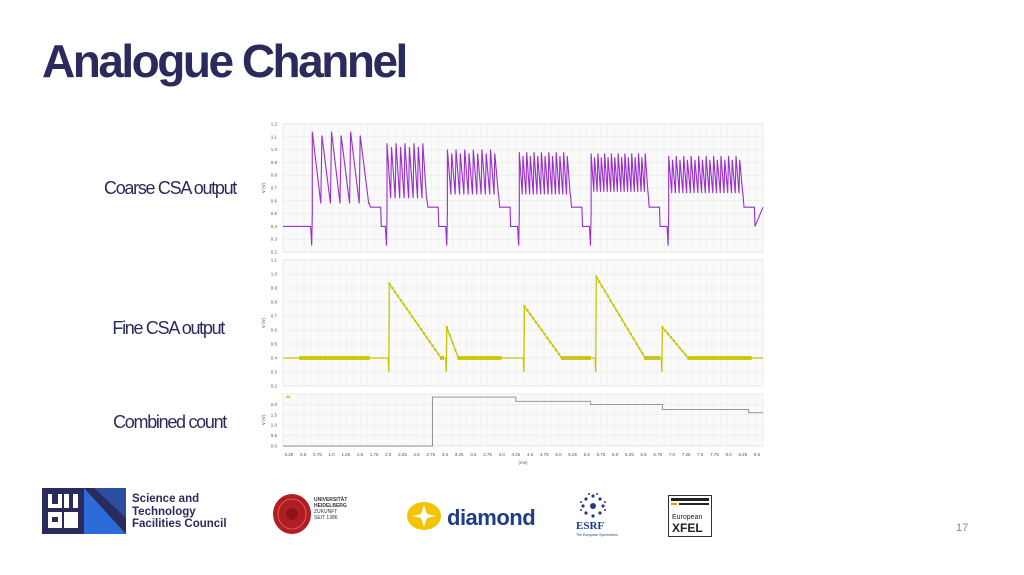  I want to click on y-tick-label: 0.9, so click(274, 288).